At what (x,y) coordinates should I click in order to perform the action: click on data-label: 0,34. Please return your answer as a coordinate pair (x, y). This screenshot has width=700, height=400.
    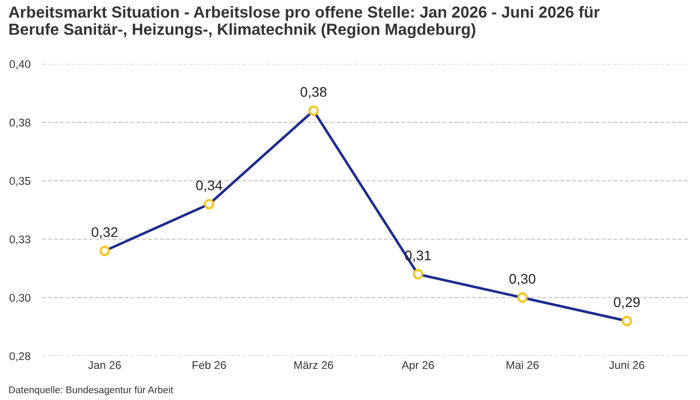
    Looking at the image, I should click on (209, 186).